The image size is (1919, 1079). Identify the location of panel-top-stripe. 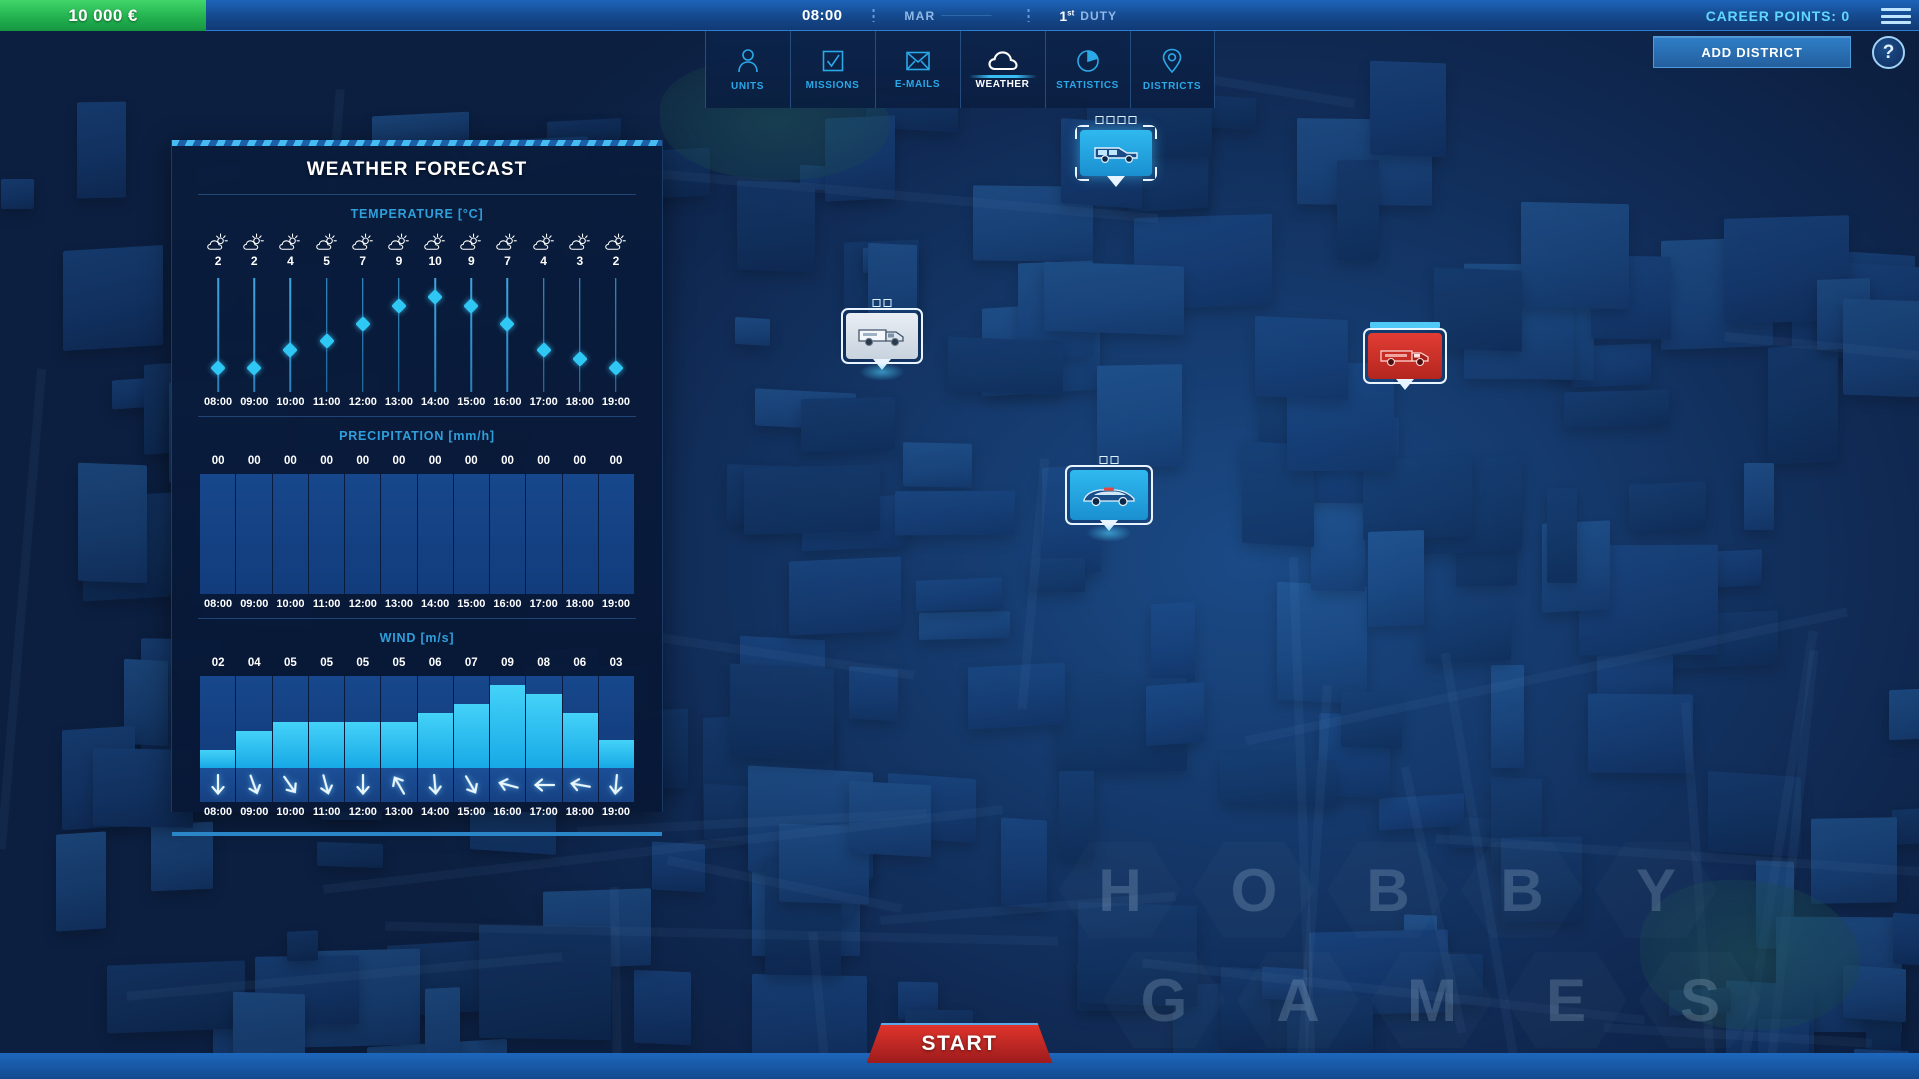
(417, 143).